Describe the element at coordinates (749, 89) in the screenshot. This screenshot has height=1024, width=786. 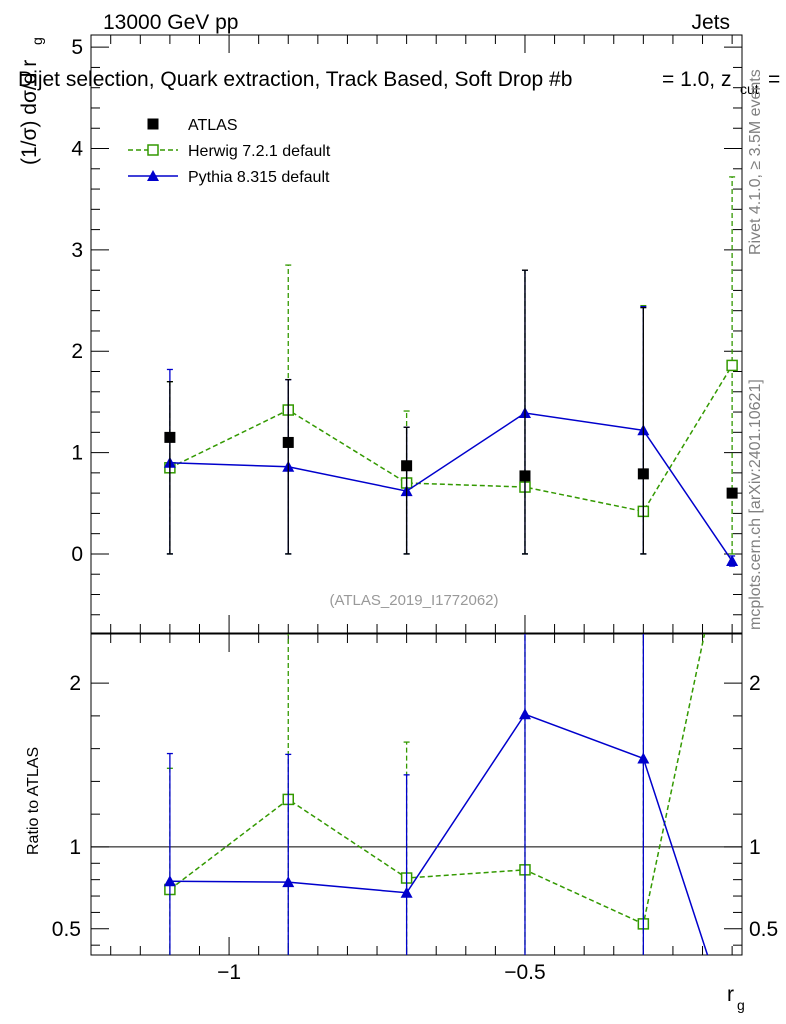
I see `plot-title-cut-subscript: cut` at that location.